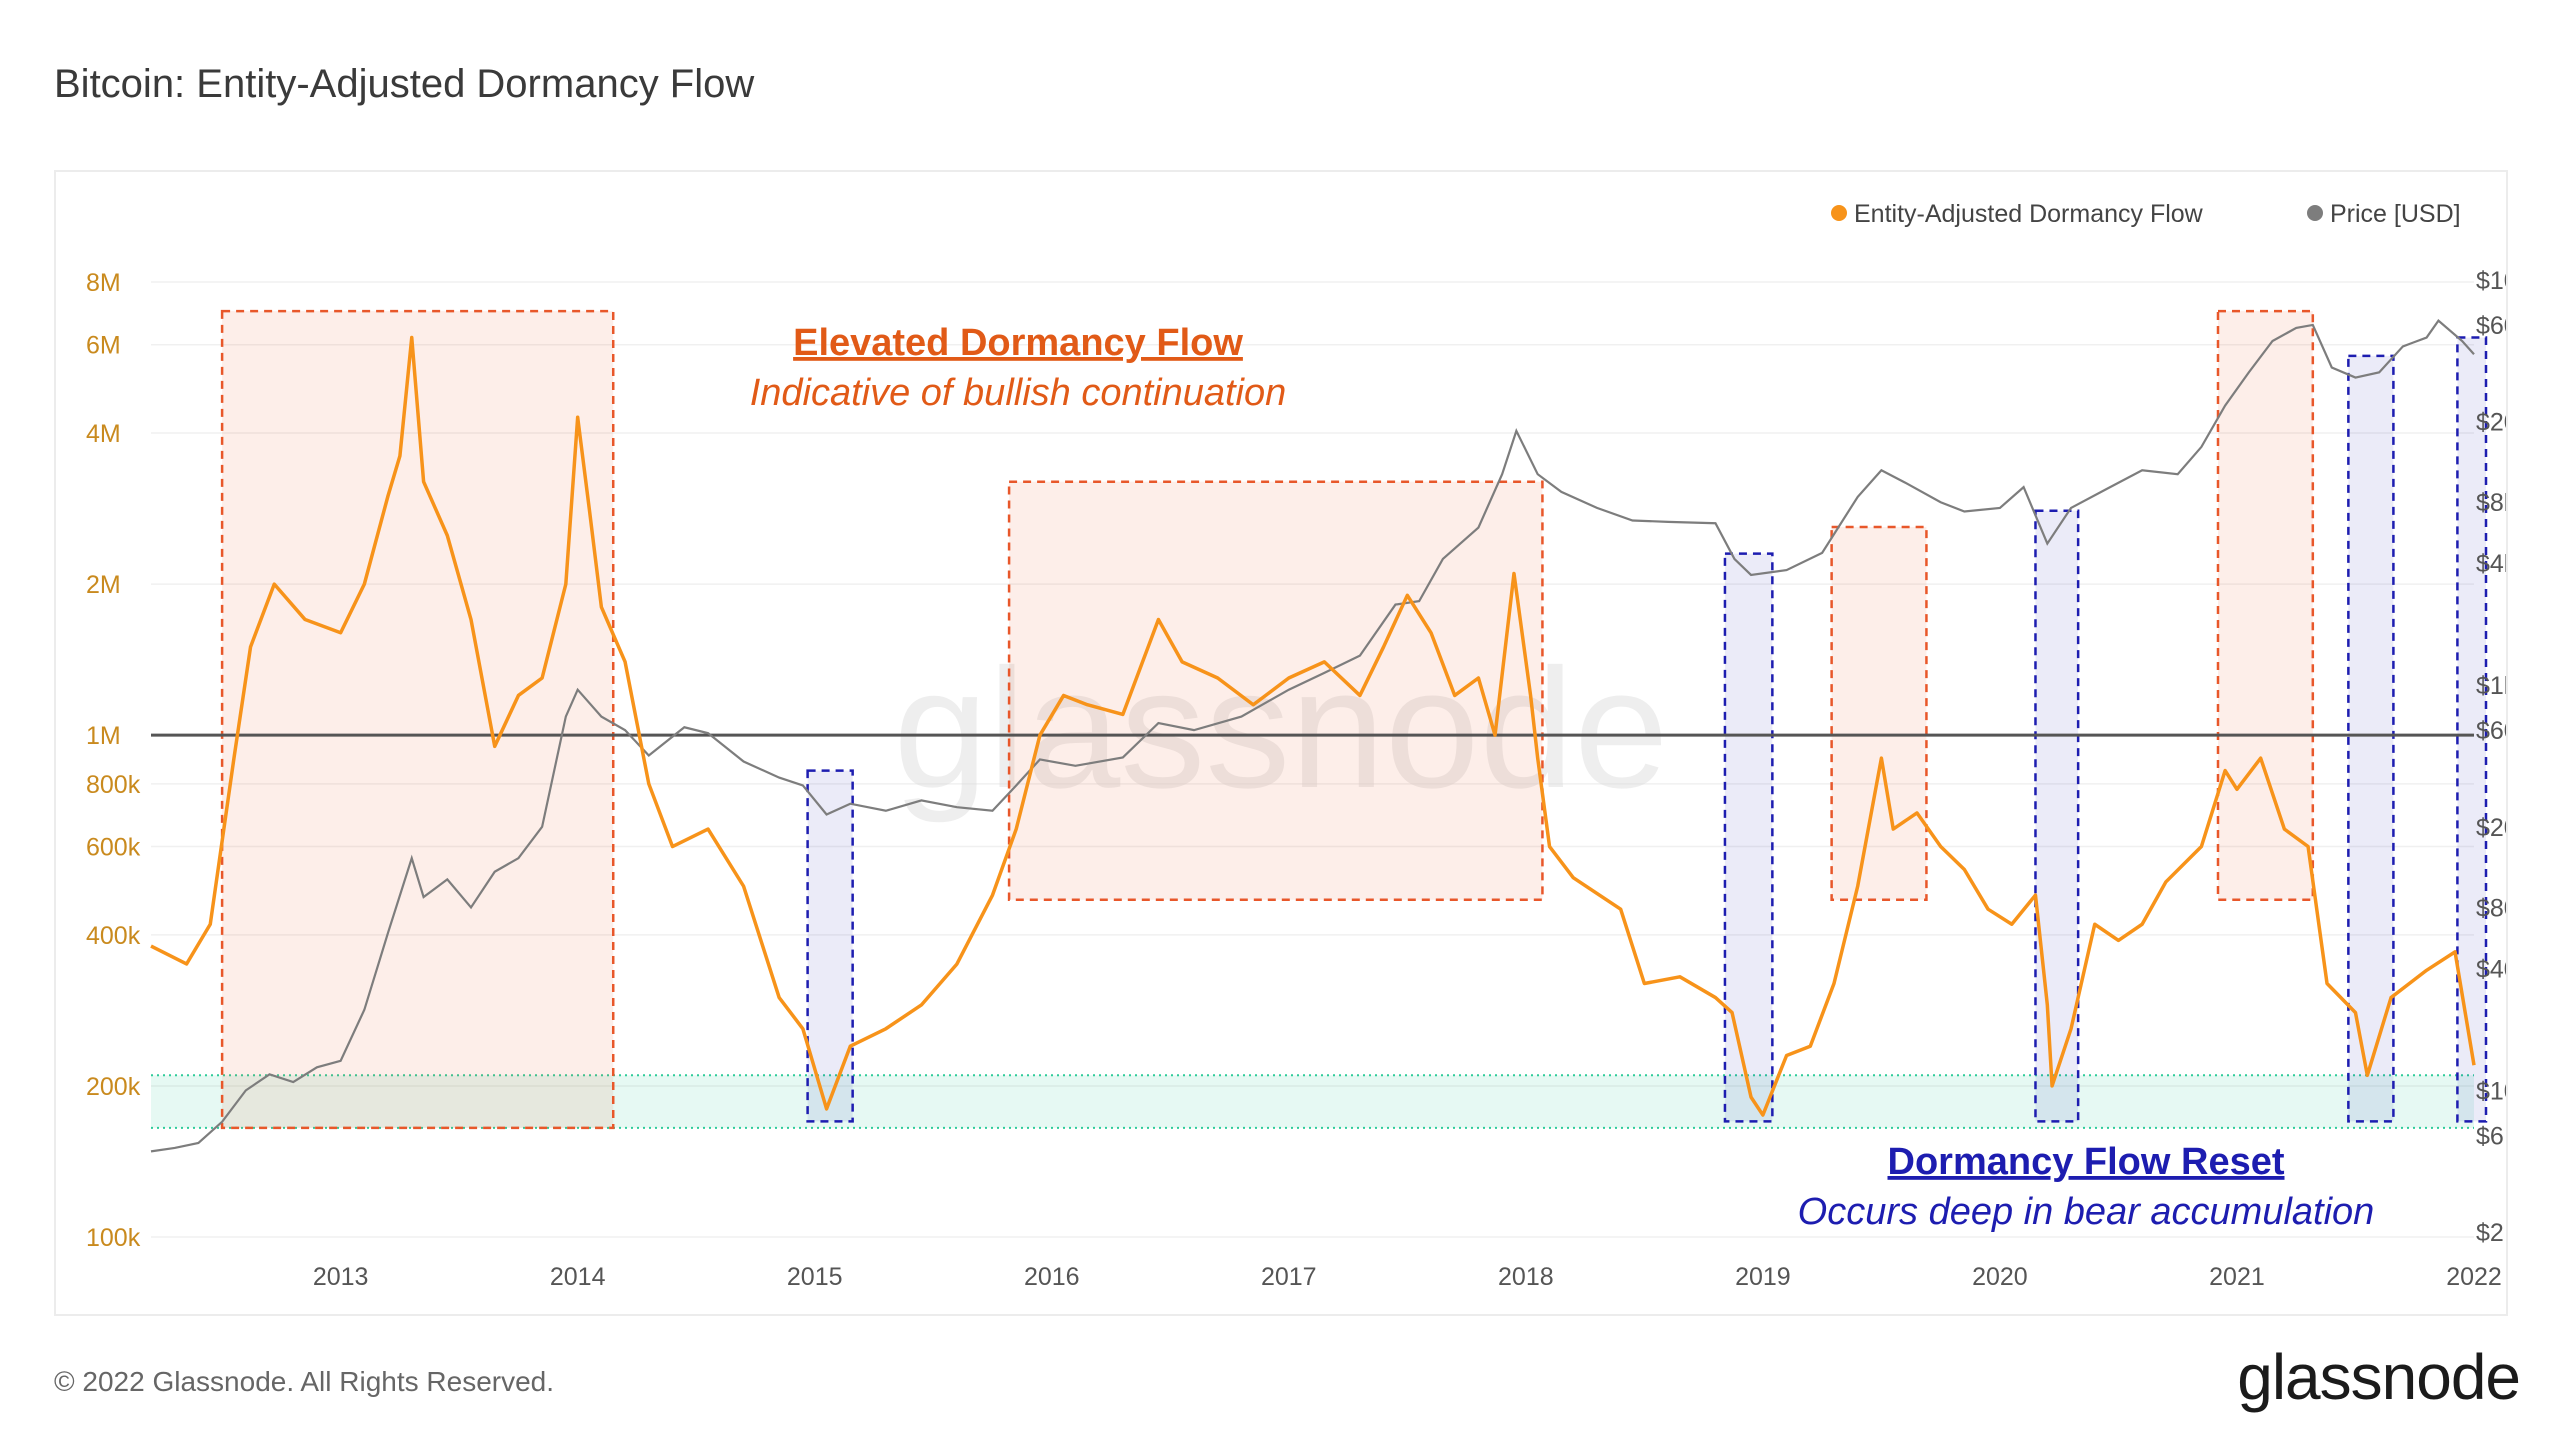 The image size is (2560, 1441). What do you see at coordinates (1289, 1277) in the screenshot?
I see `x-tick-label: 2017` at bounding box center [1289, 1277].